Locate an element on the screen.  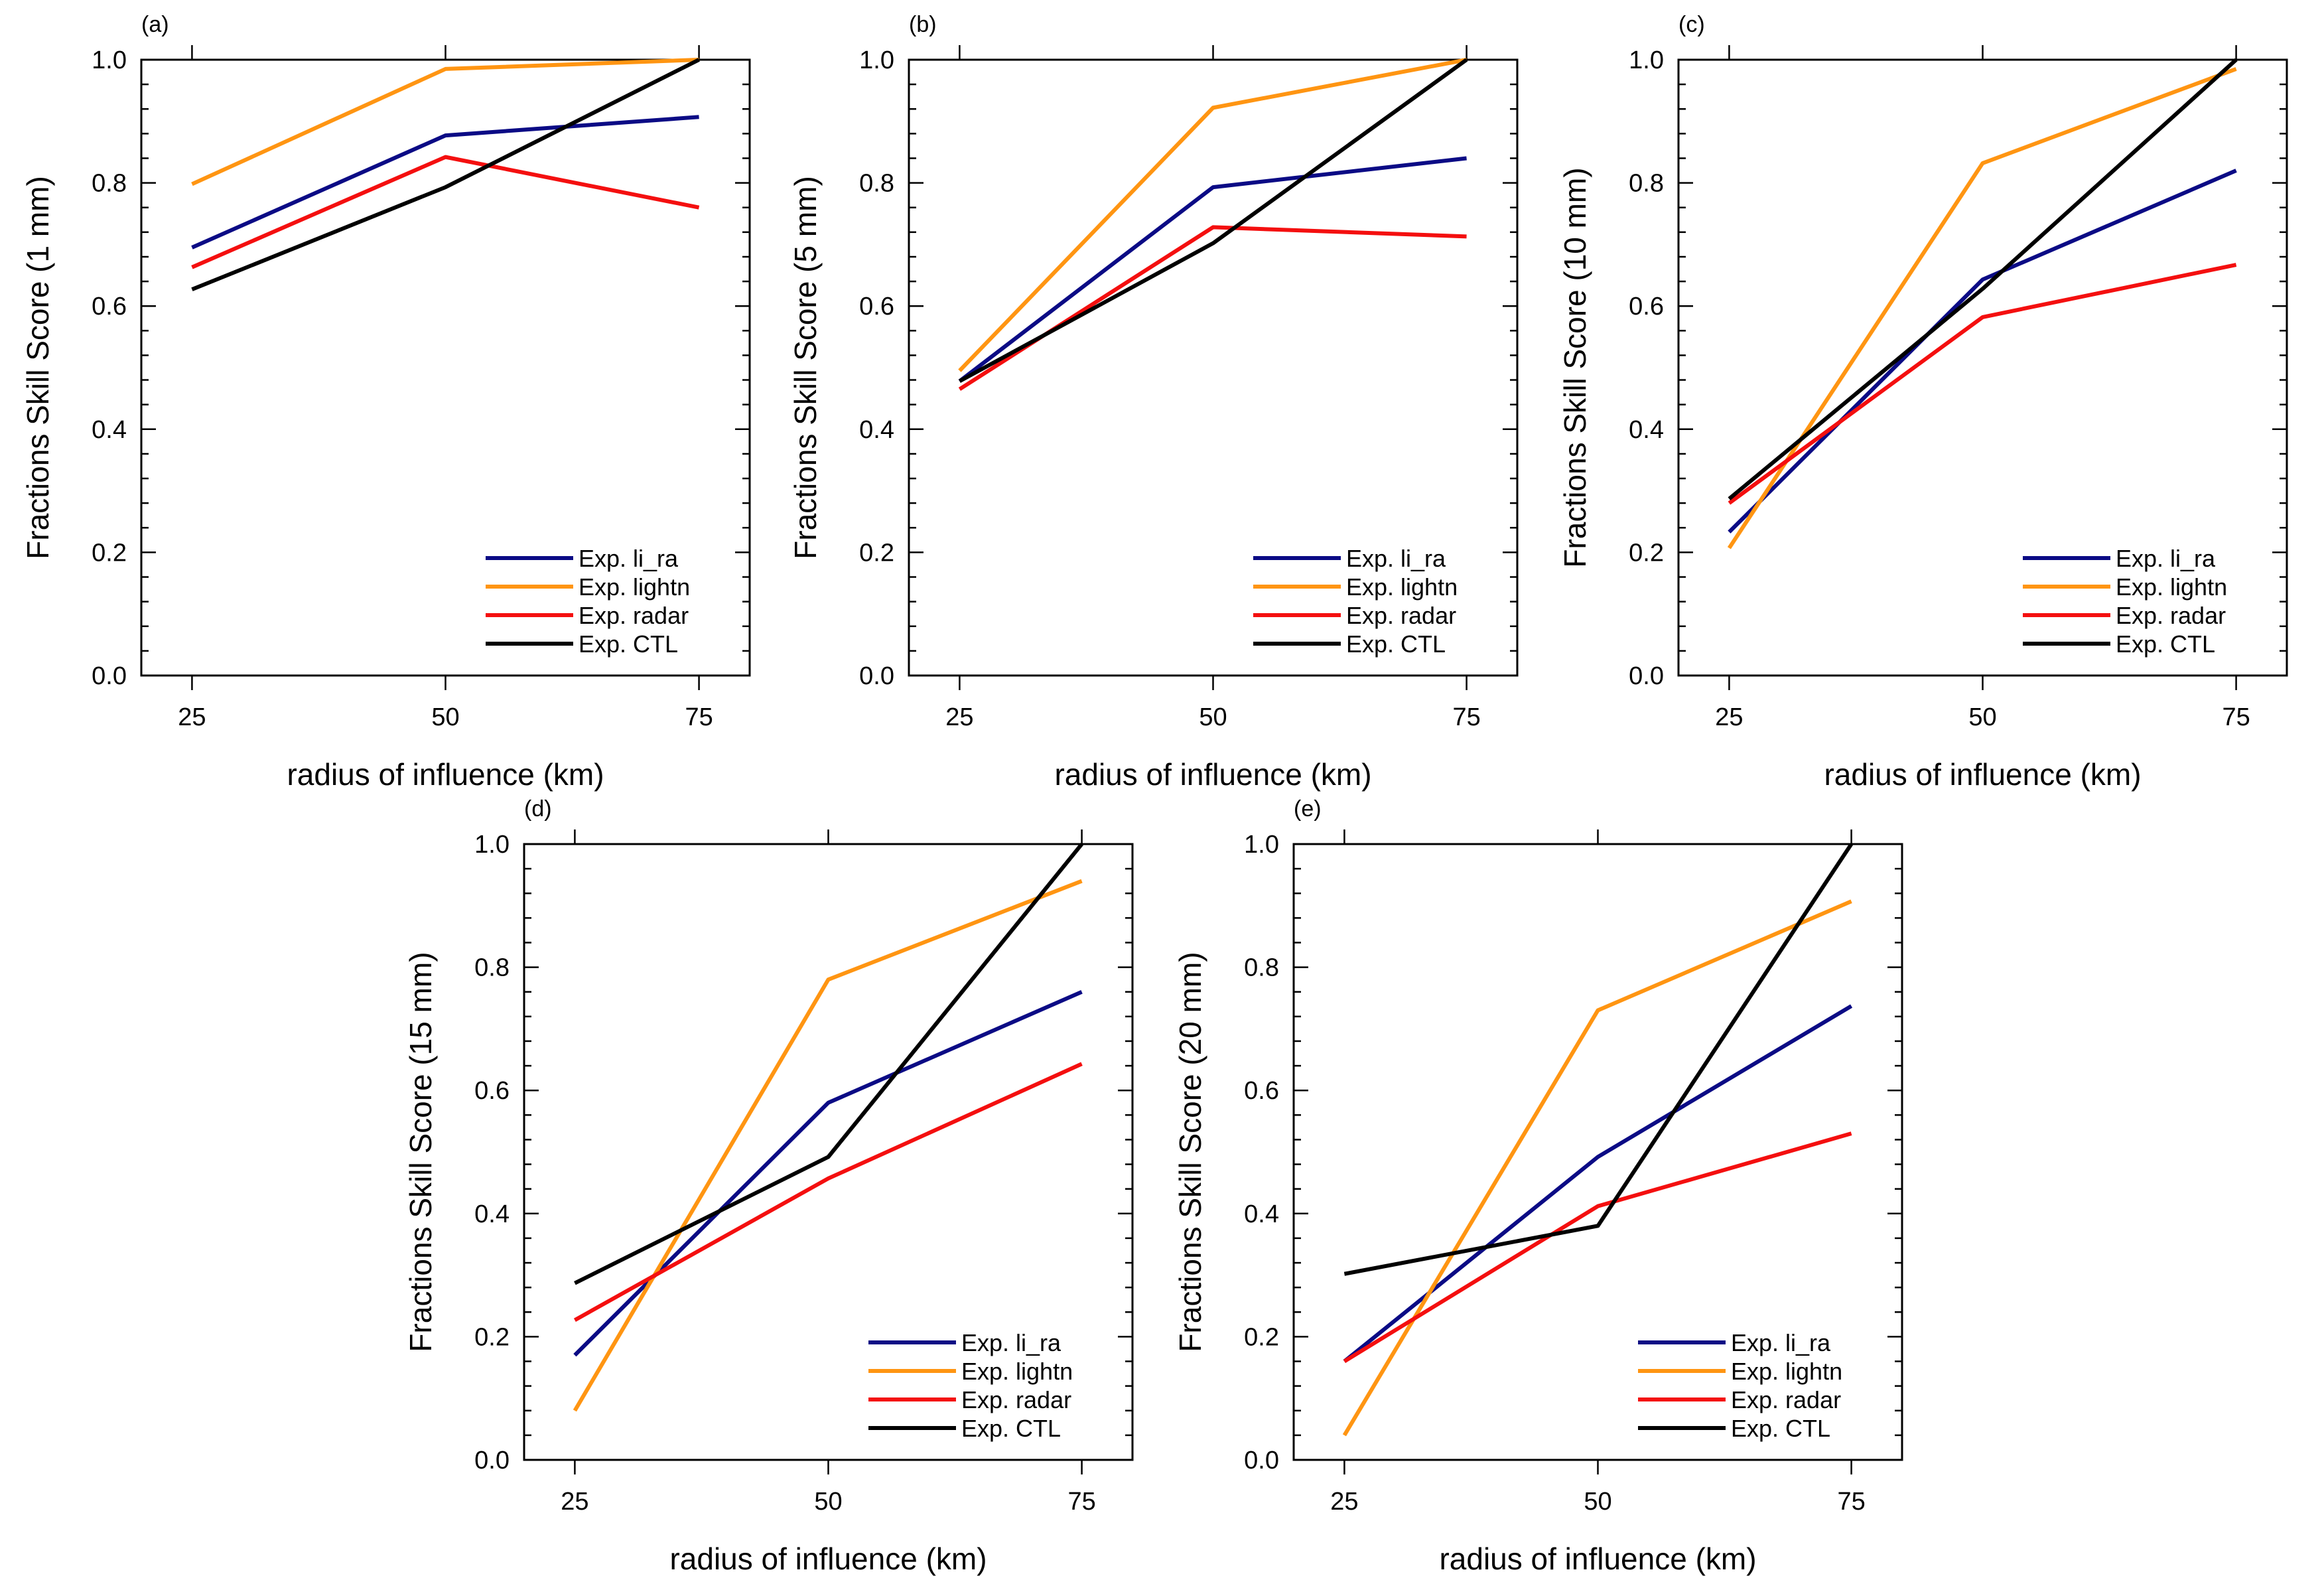
y-axis-title: Fractions Skill Score (1 mm) is located at coordinates (38, 367).